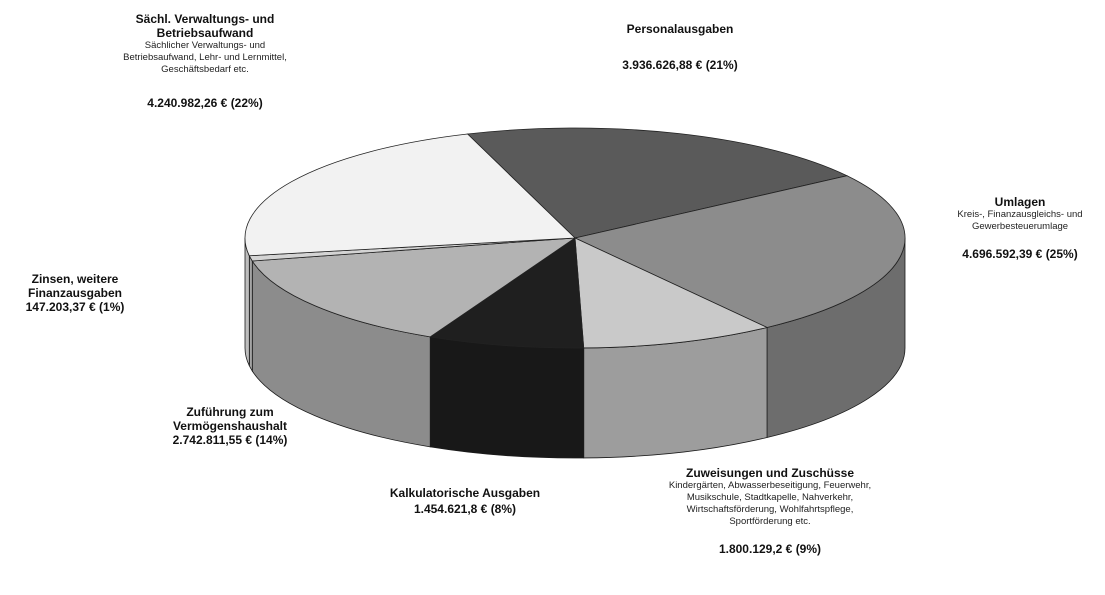 Image resolution: width=1105 pixels, height=595 pixels. What do you see at coordinates (205, 103) in the screenshot?
I see `slice-value: 4.240.982,26 € (22%)` at bounding box center [205, 103].